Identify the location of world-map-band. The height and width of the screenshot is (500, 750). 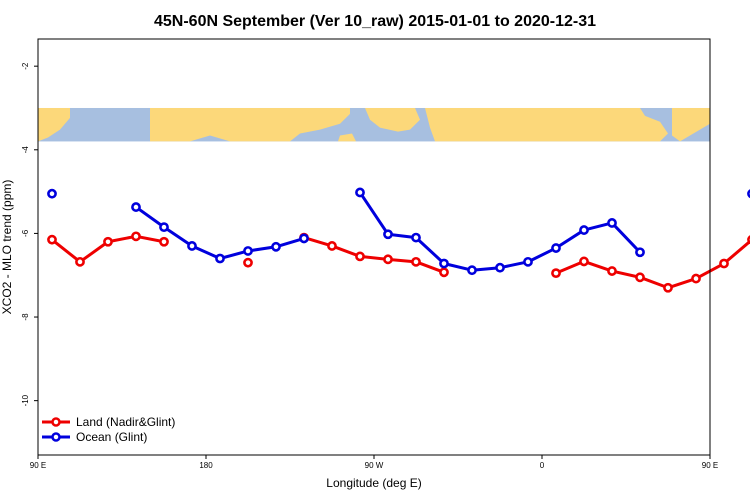
(374, 124).